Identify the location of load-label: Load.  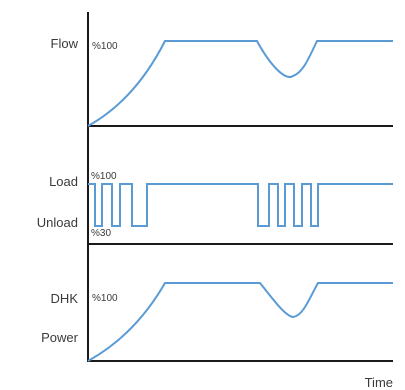
(63, 181).